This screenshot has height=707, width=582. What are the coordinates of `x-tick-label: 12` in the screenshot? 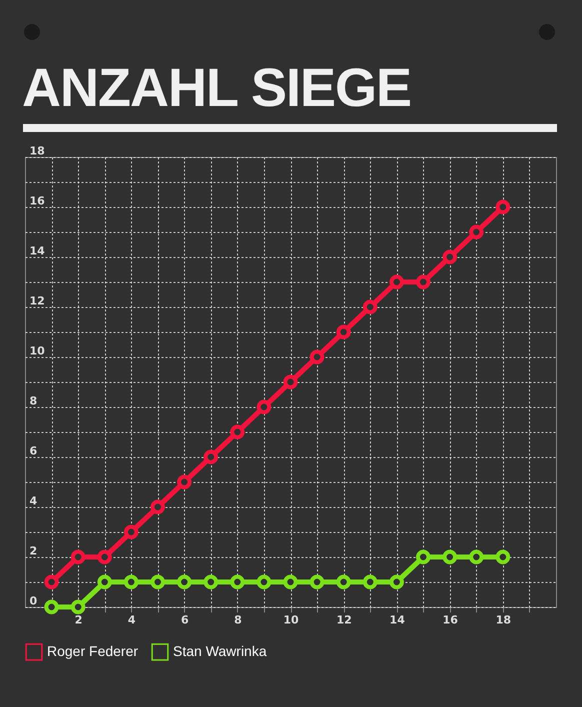 It's located at (344, 620).